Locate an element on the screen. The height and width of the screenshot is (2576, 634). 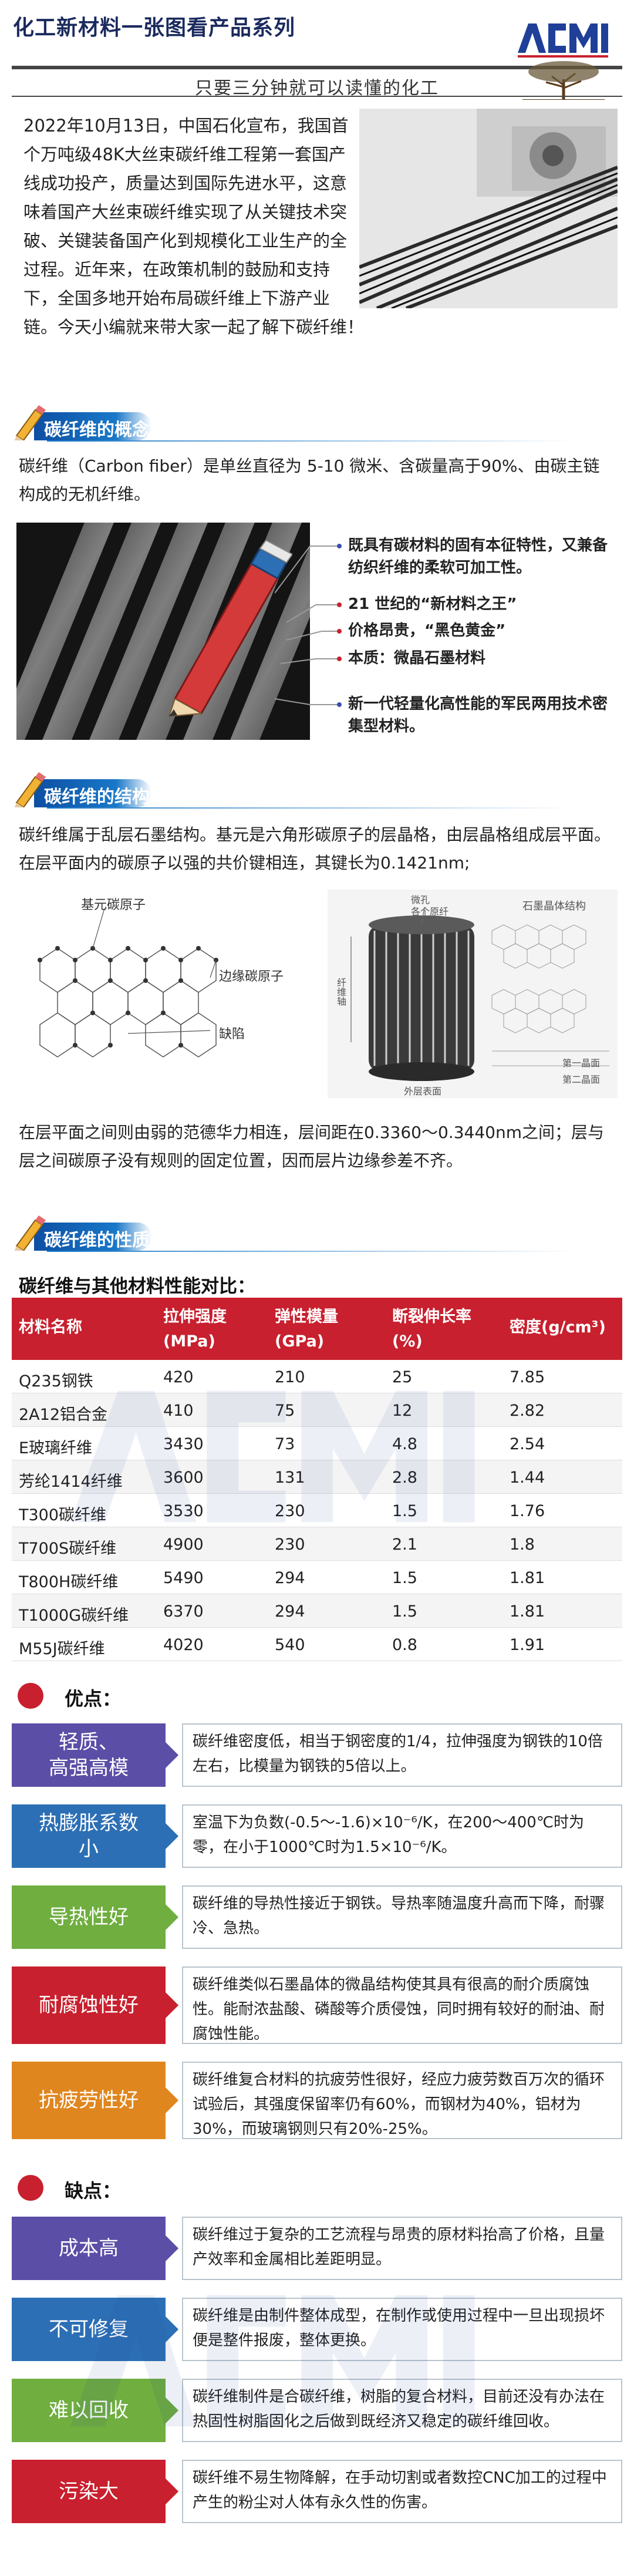
cons-dot-icon is located at coordinates (31, 2188).